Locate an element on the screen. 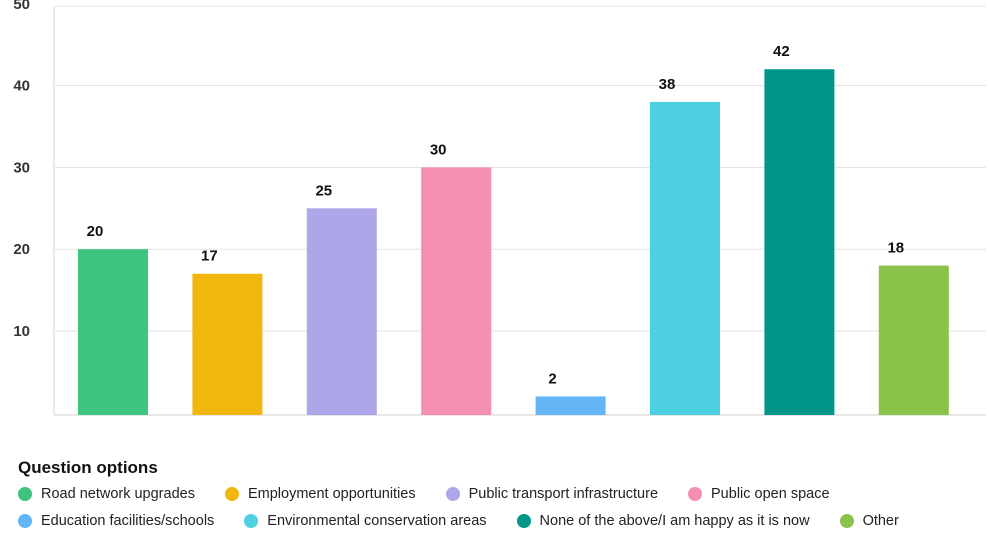 This screenshot has width=989, height=543. legend-label: Road network upgrades is located at coordinates (118, 494).